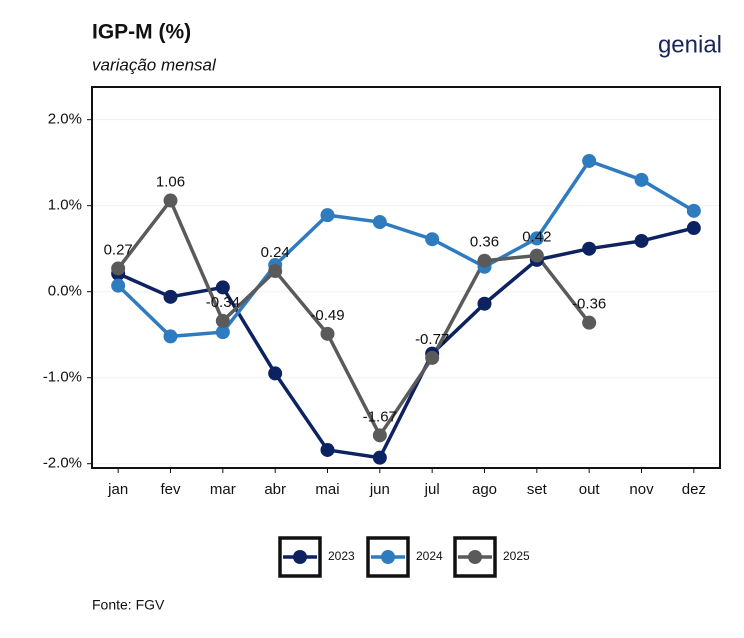  I want to click on y-tick-label: -2.0%, so click(62, 463).